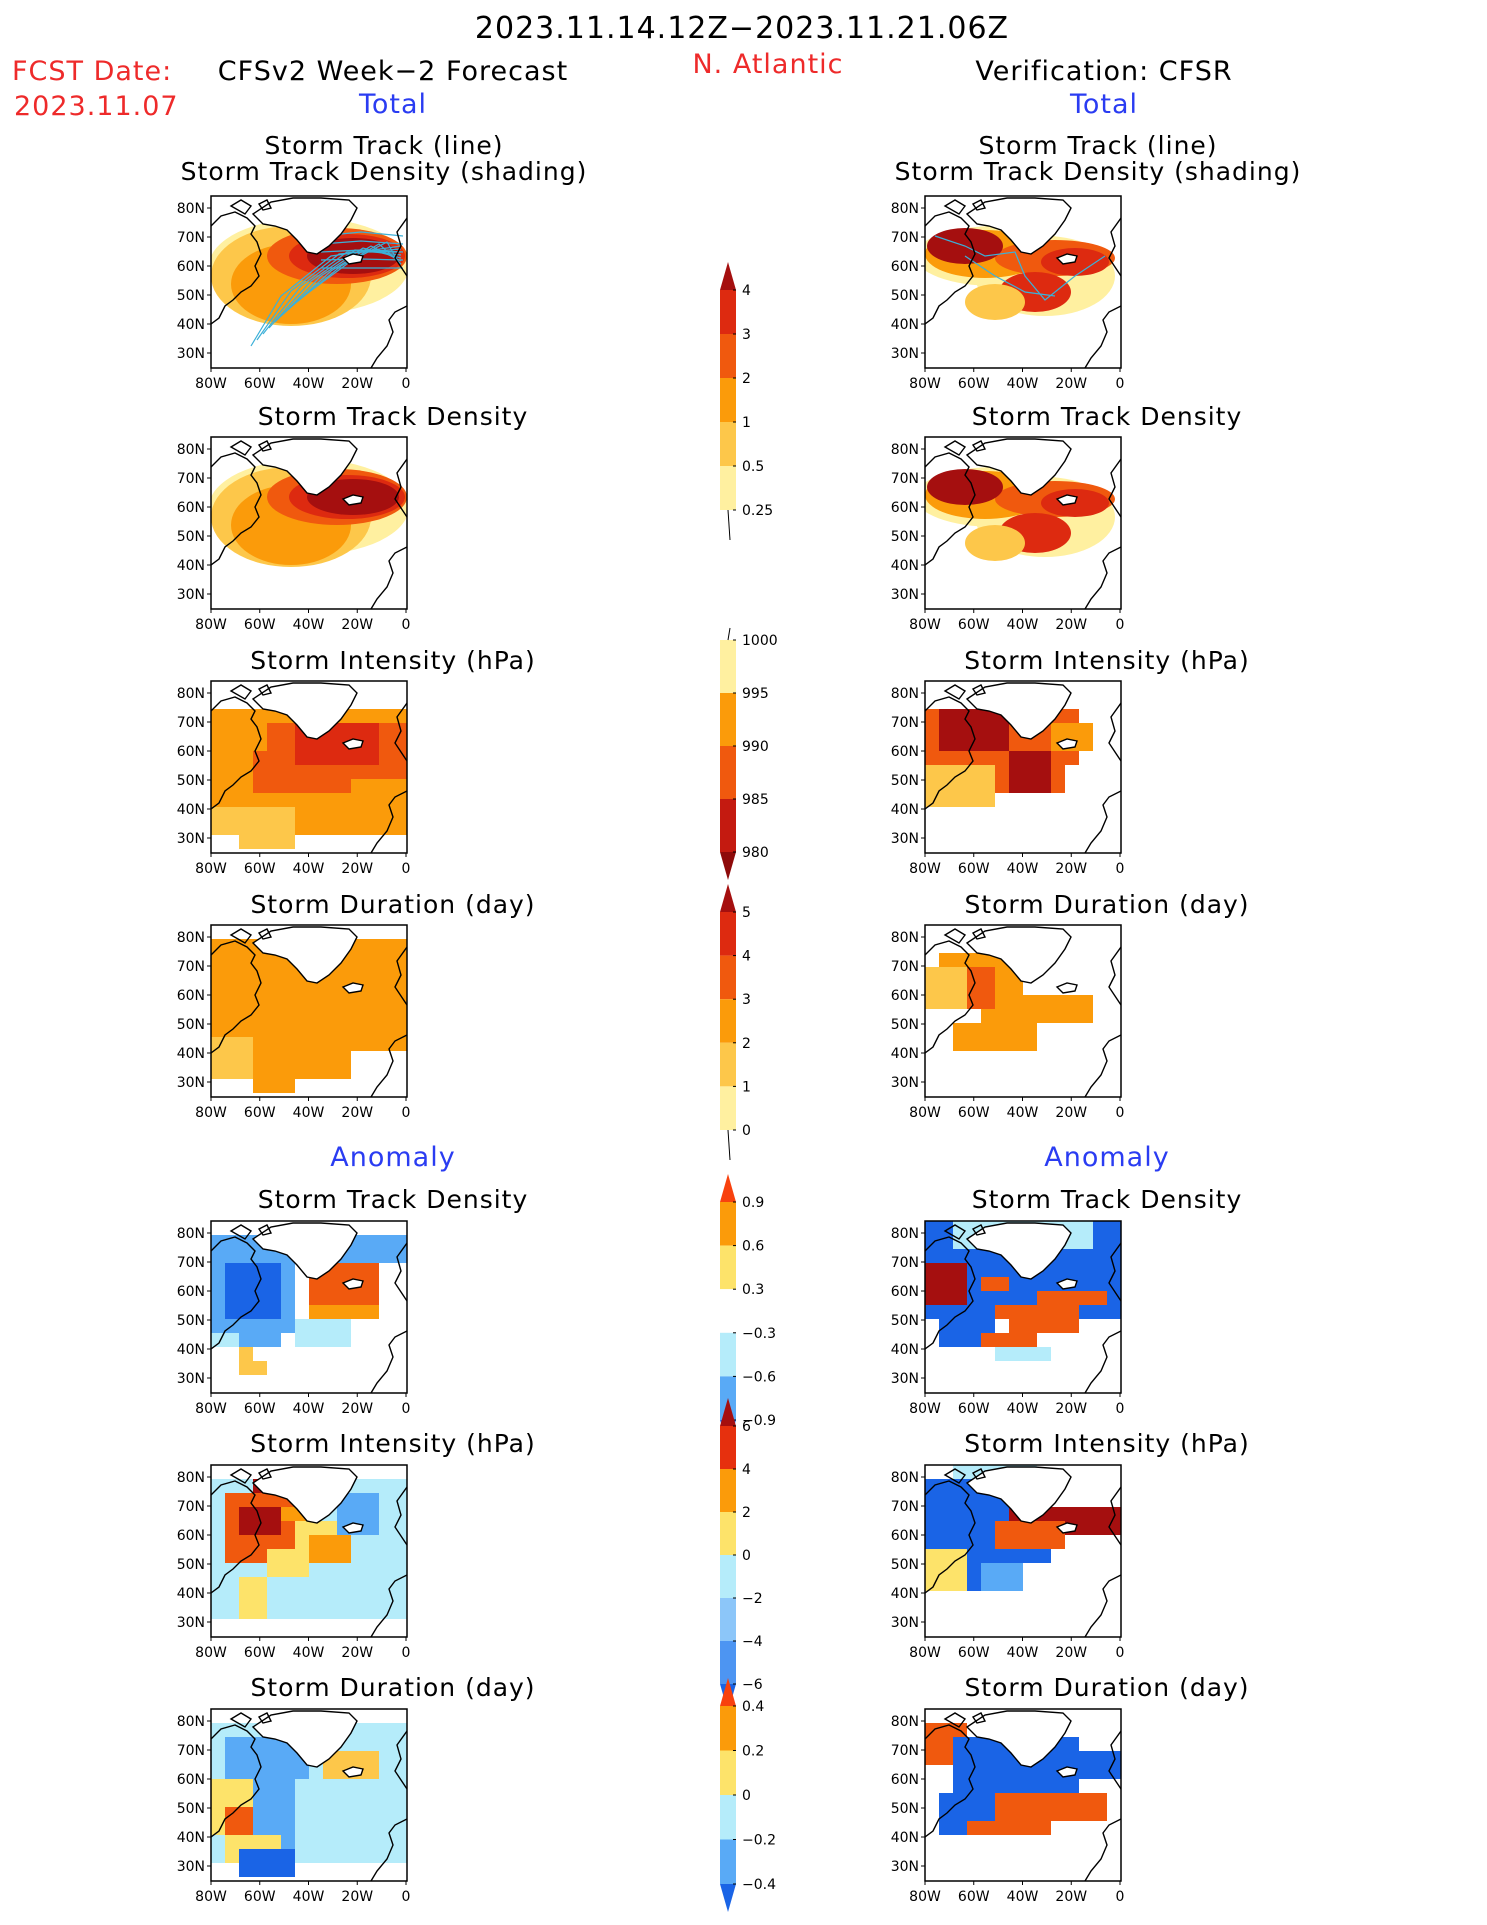 Image resolution: width=1487 pixels, height=1925 pixels. What do you see at coordinates (753, 1707) in the screenshot?
I see `colorbar-tick-label: 0.4` at bounding box center [753, 1707].